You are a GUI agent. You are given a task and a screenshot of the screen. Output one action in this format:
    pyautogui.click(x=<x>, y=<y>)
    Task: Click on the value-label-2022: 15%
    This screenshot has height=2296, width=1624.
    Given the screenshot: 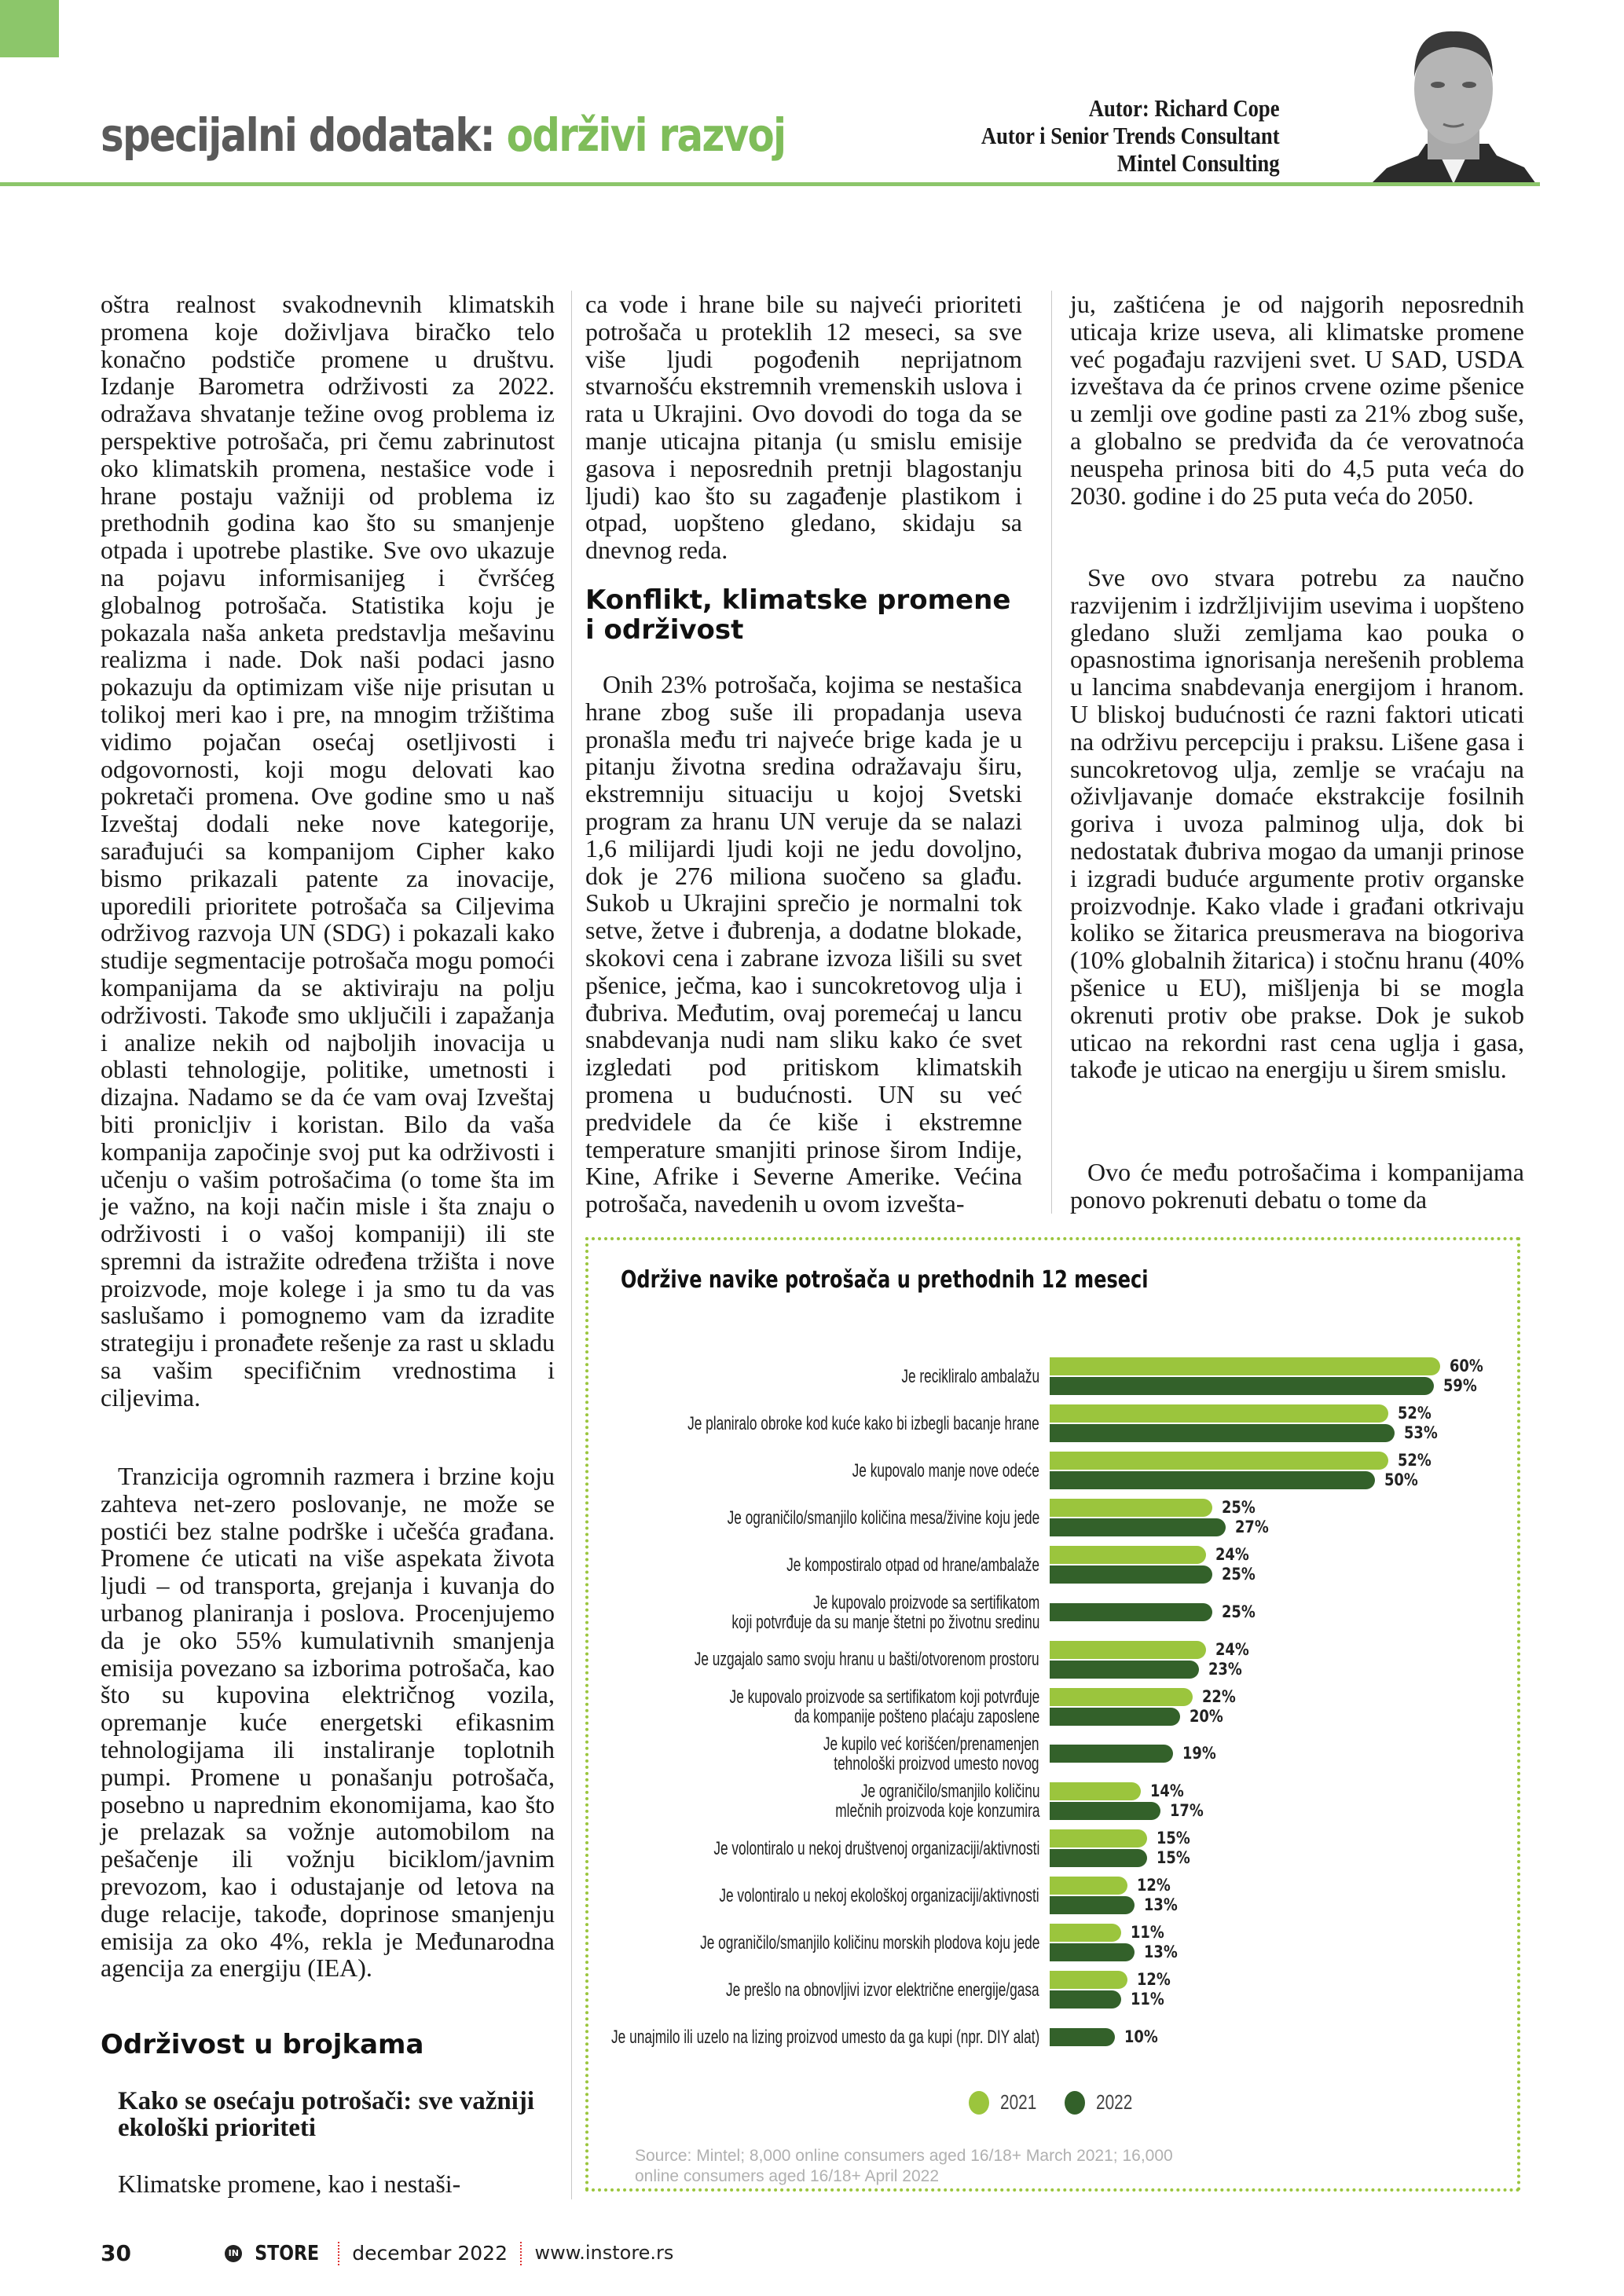 What is the action you would take?
    pyautogui.click(x=1173, y=1858)
    